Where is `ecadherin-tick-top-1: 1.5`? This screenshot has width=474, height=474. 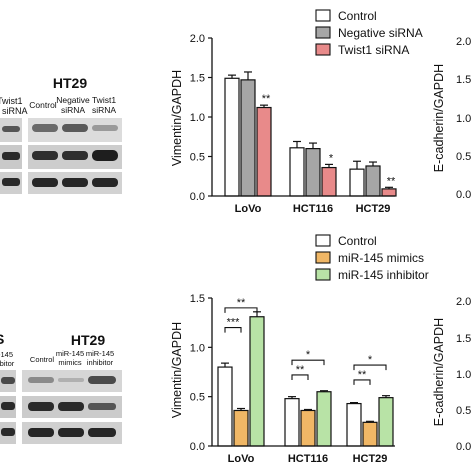 ecadherin-tick-top-1: 1.5 is located at coordinates (463, 80).